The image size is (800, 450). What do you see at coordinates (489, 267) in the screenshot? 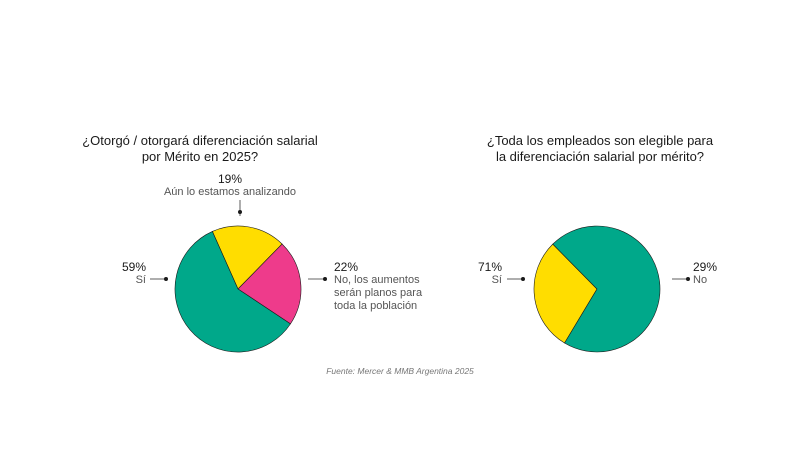
I see `slice-percent: 71%` at bounding box center [489, 267].